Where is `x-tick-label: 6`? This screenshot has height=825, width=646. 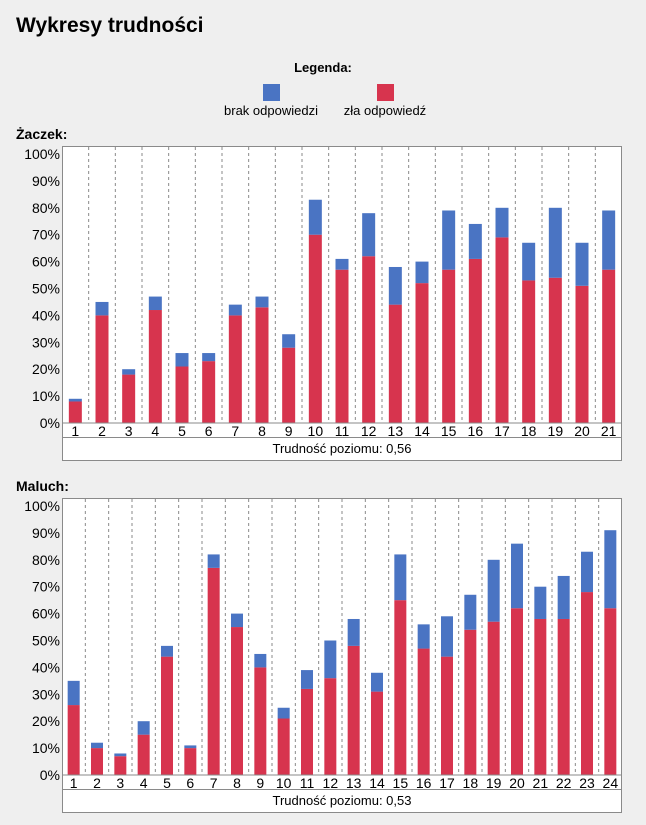 x-tick-label: 6 is located at coordinates (209, 431).